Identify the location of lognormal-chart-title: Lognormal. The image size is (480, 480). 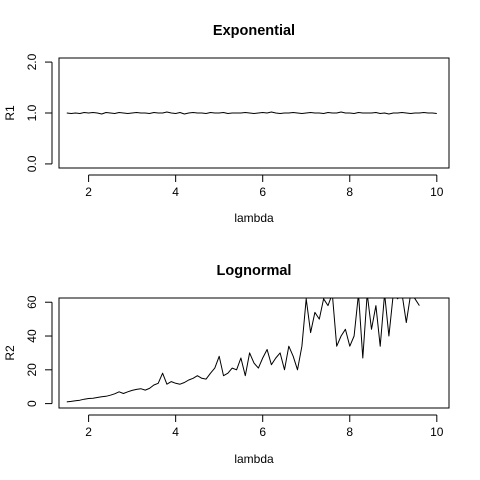
(254, 271).